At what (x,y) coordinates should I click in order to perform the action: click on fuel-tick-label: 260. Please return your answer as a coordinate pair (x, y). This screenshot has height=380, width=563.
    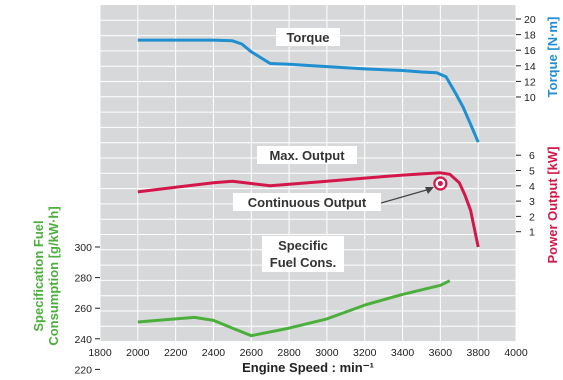
    Looking at the image, I should click on (83, 309).